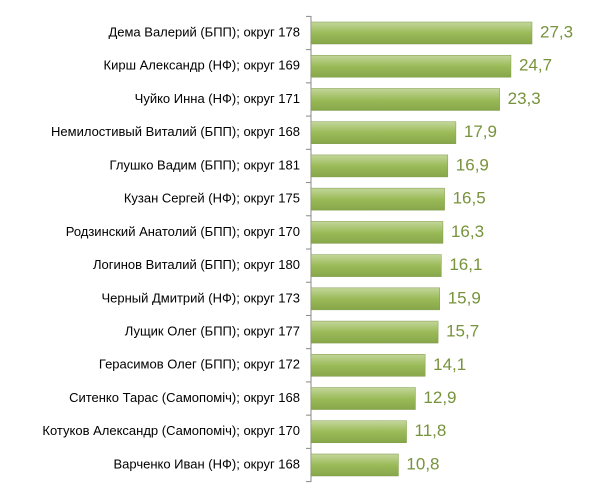 Image resolution: width=610 pixels, height=497 pixels. What do you see at coordinates (469, 198) in the screenshot?
I see `value-label: 16,5` at bounding box center [469, 198].